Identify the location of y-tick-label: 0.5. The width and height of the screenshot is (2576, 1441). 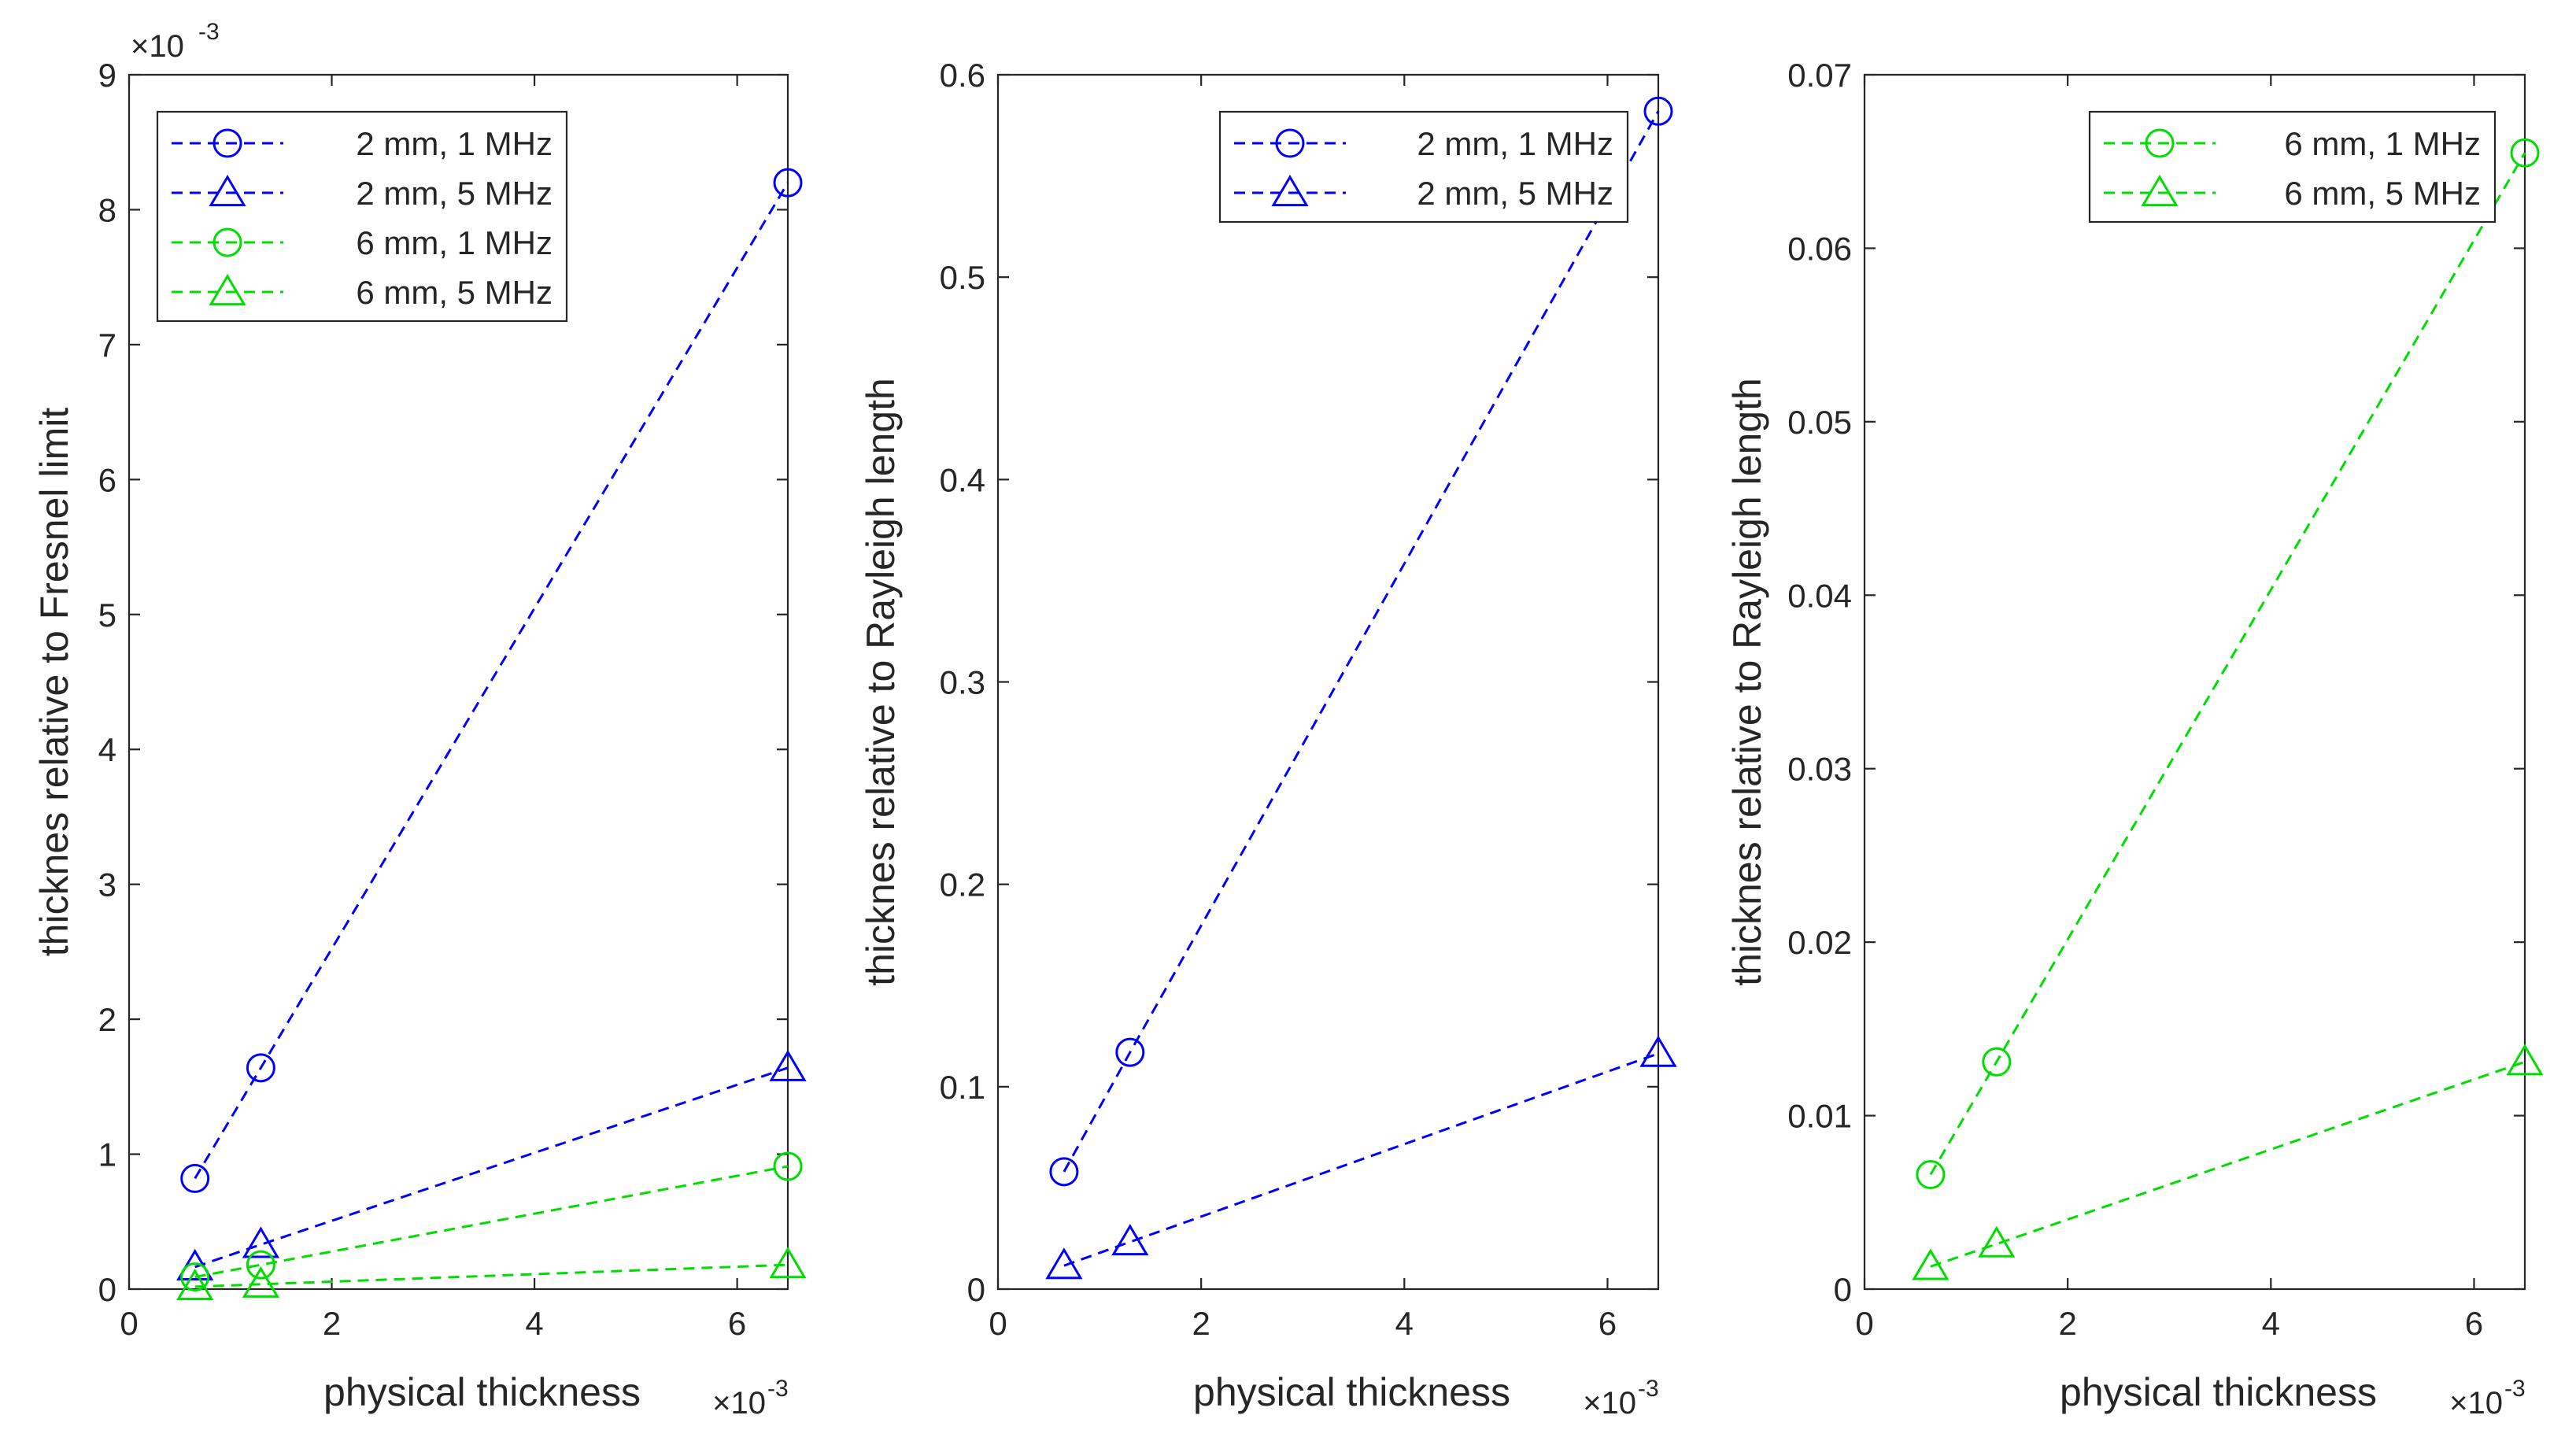
(962, 277).